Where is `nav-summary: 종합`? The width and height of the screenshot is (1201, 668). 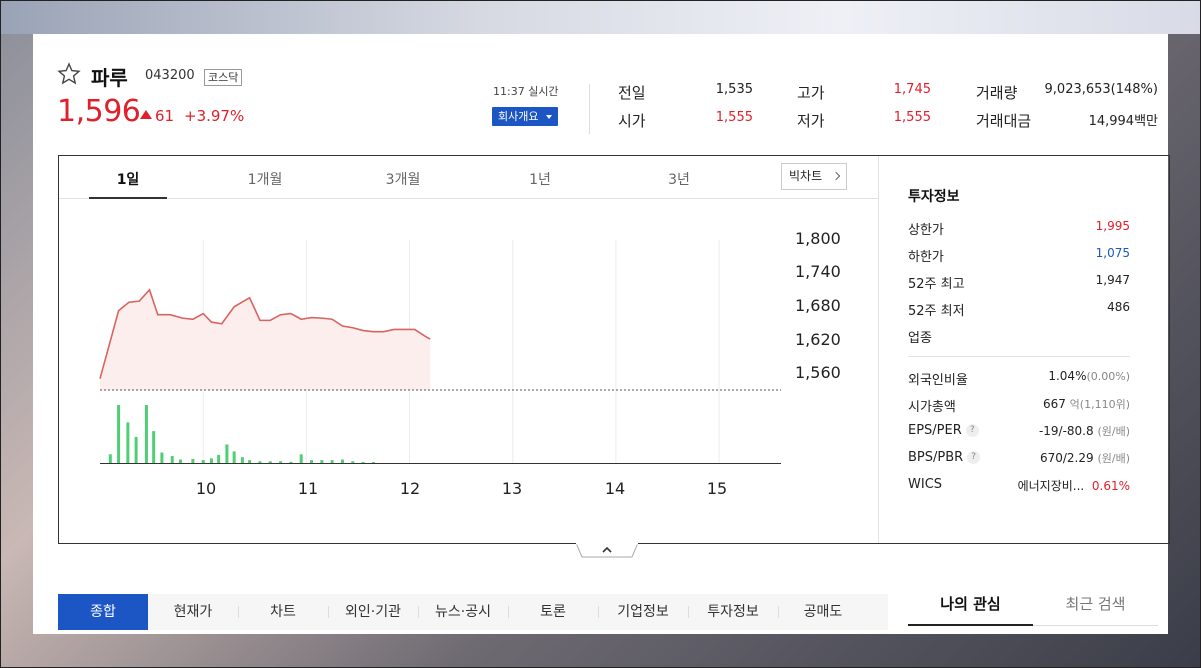
nav-summary: 종합 is located at coordinates (103, 612).